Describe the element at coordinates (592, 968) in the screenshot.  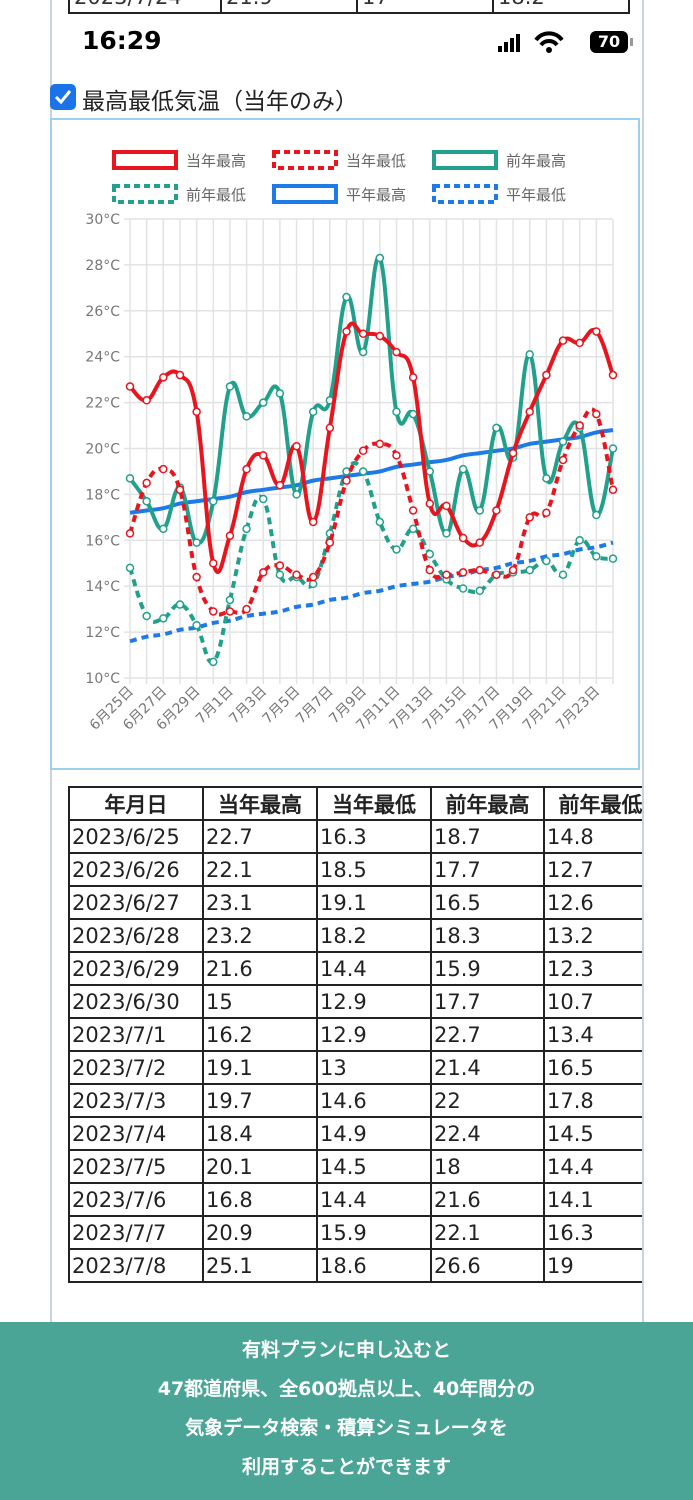
I see `table-cell: 12.3` at that location.